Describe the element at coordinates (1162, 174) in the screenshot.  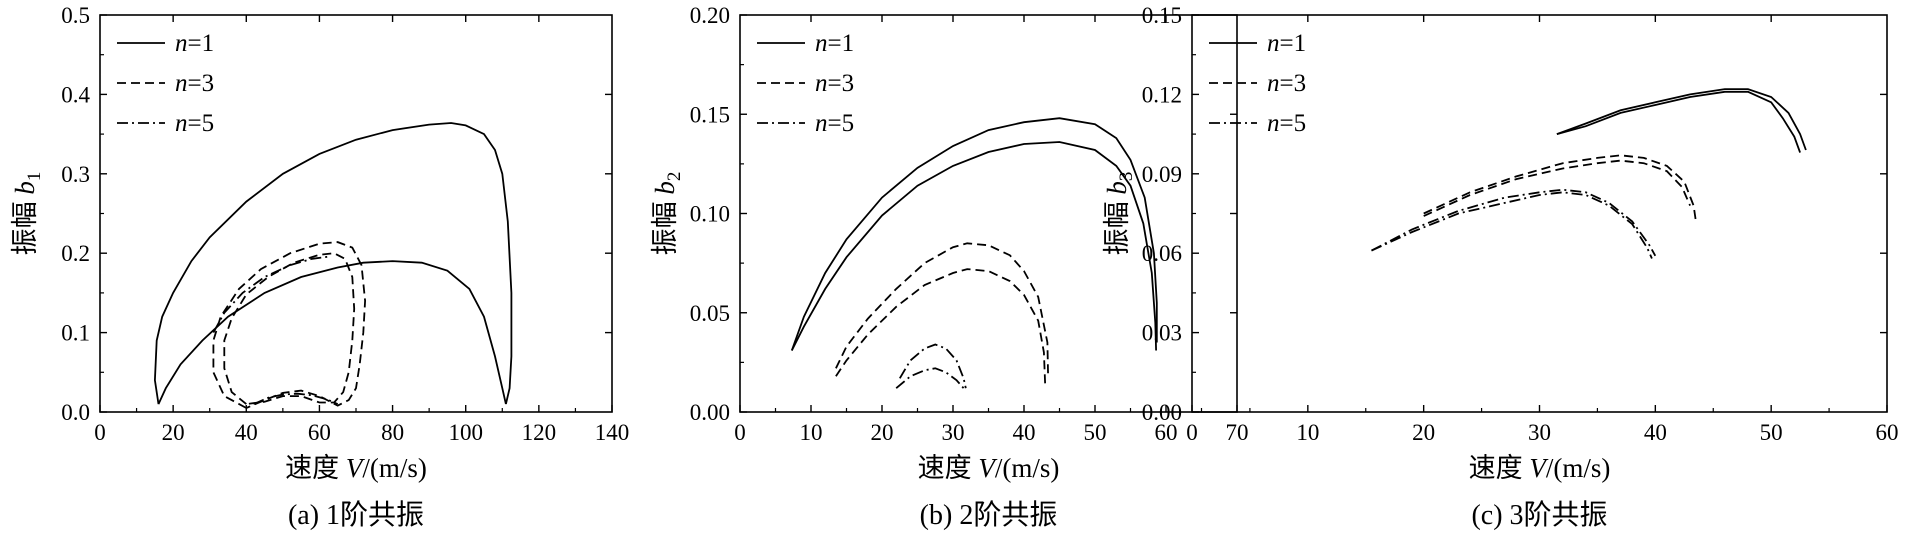
I see `y-tick-label: 0.09` at that location.